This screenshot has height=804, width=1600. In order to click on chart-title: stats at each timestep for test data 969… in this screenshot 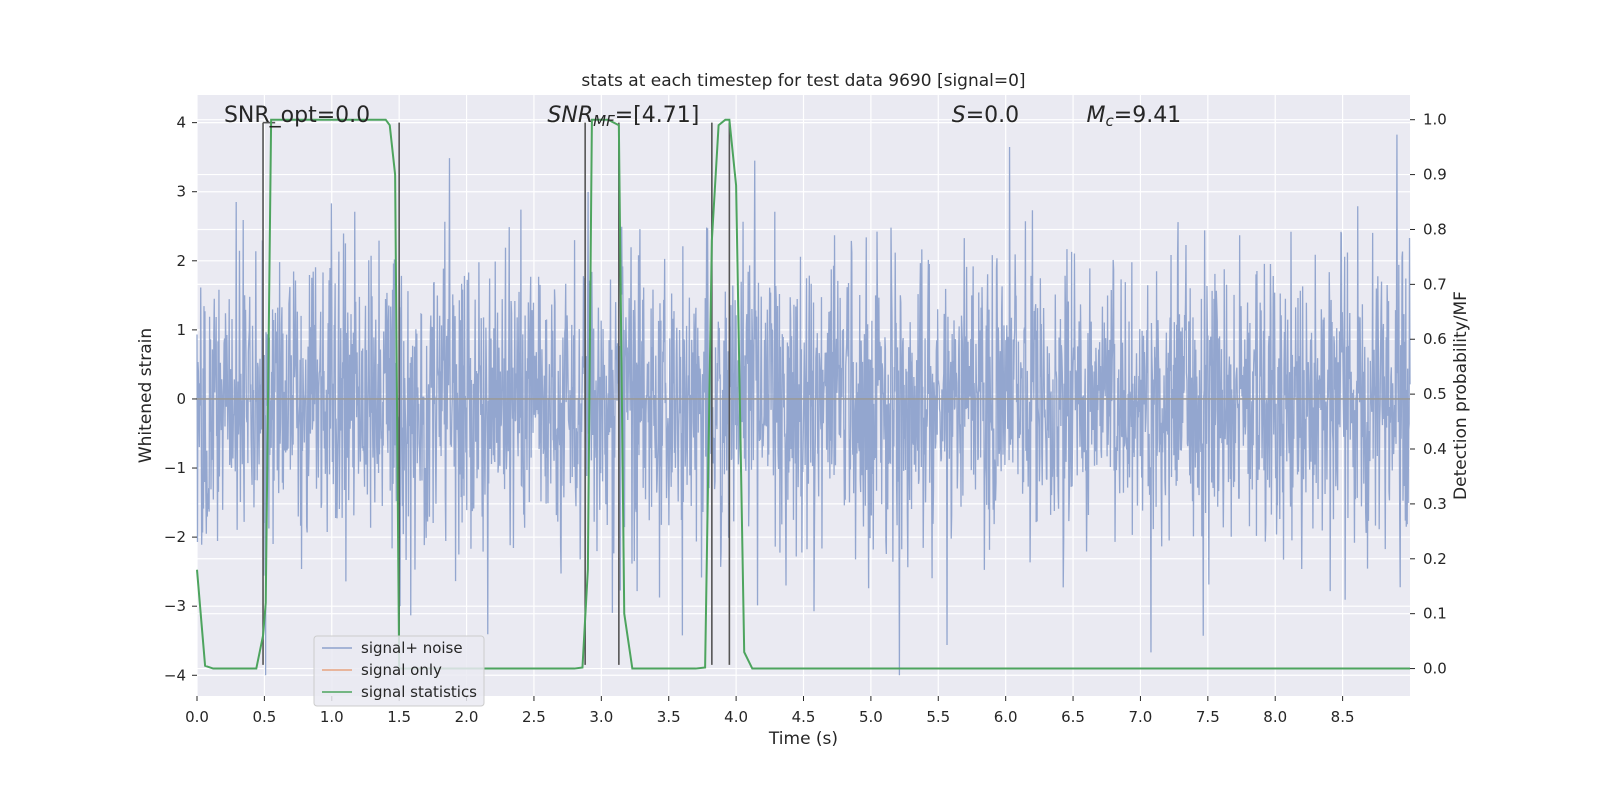, I will do `click(803, 81)`.